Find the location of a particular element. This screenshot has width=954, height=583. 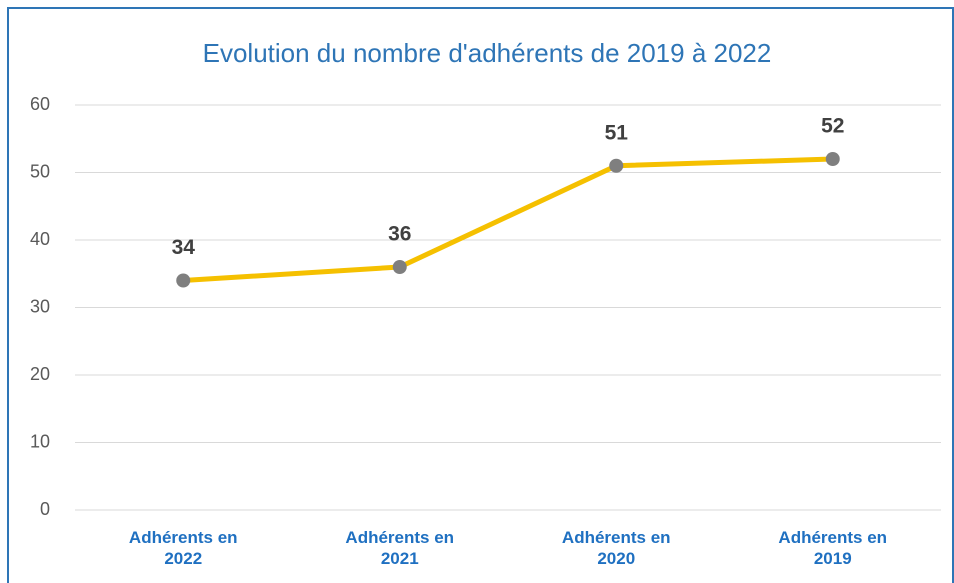

x-tick-label: Adhérents en 2021 is located at coordinates (400, 548).